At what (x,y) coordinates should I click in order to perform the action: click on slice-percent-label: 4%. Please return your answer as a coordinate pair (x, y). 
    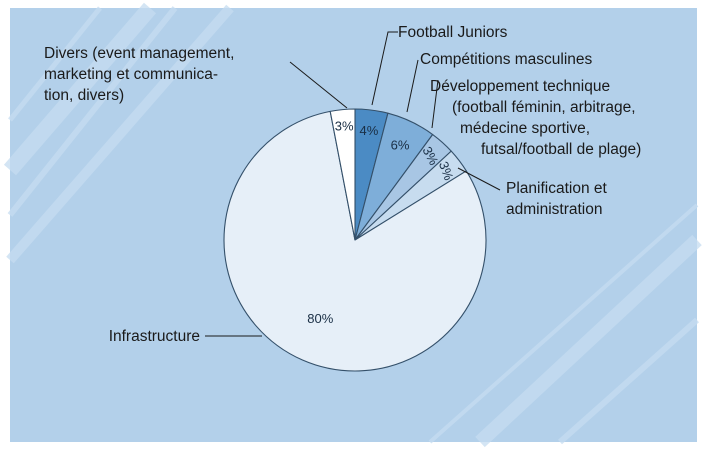
    Looking at the image, I should click on (369, 130).